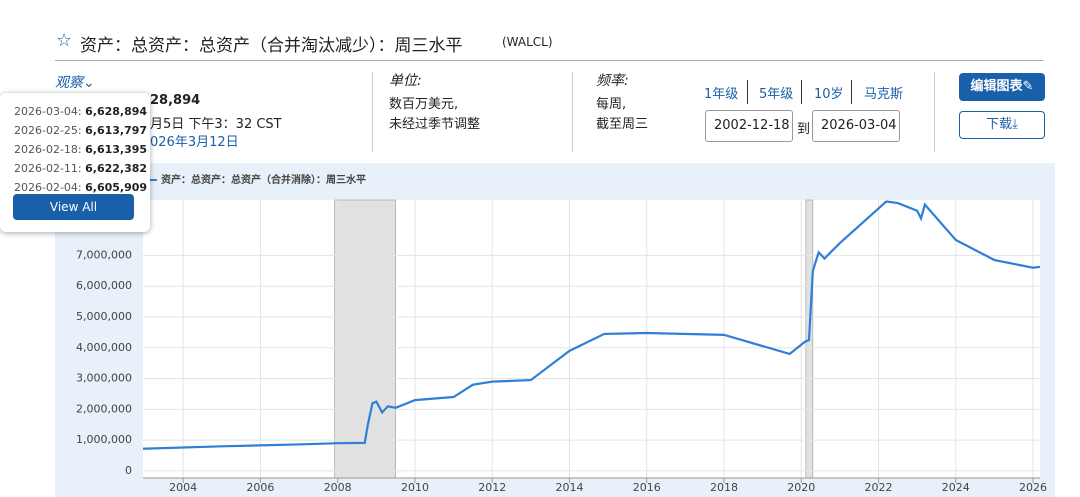 The image size is (1080, 497). Describe the element at coordinates (175, 100) in the screenshot. I see `obs-value: 28,894` at that location.